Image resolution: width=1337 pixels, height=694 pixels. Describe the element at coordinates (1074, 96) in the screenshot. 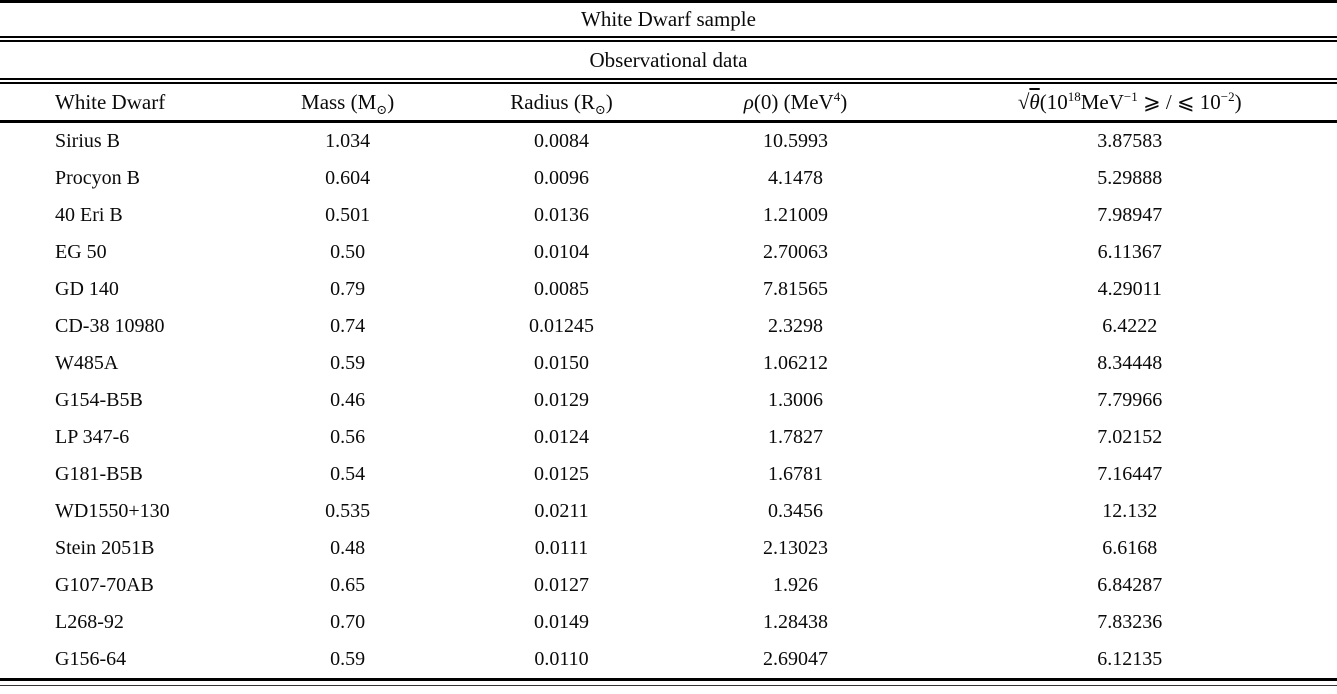

I see `theta-exp-18: 18` at that location.